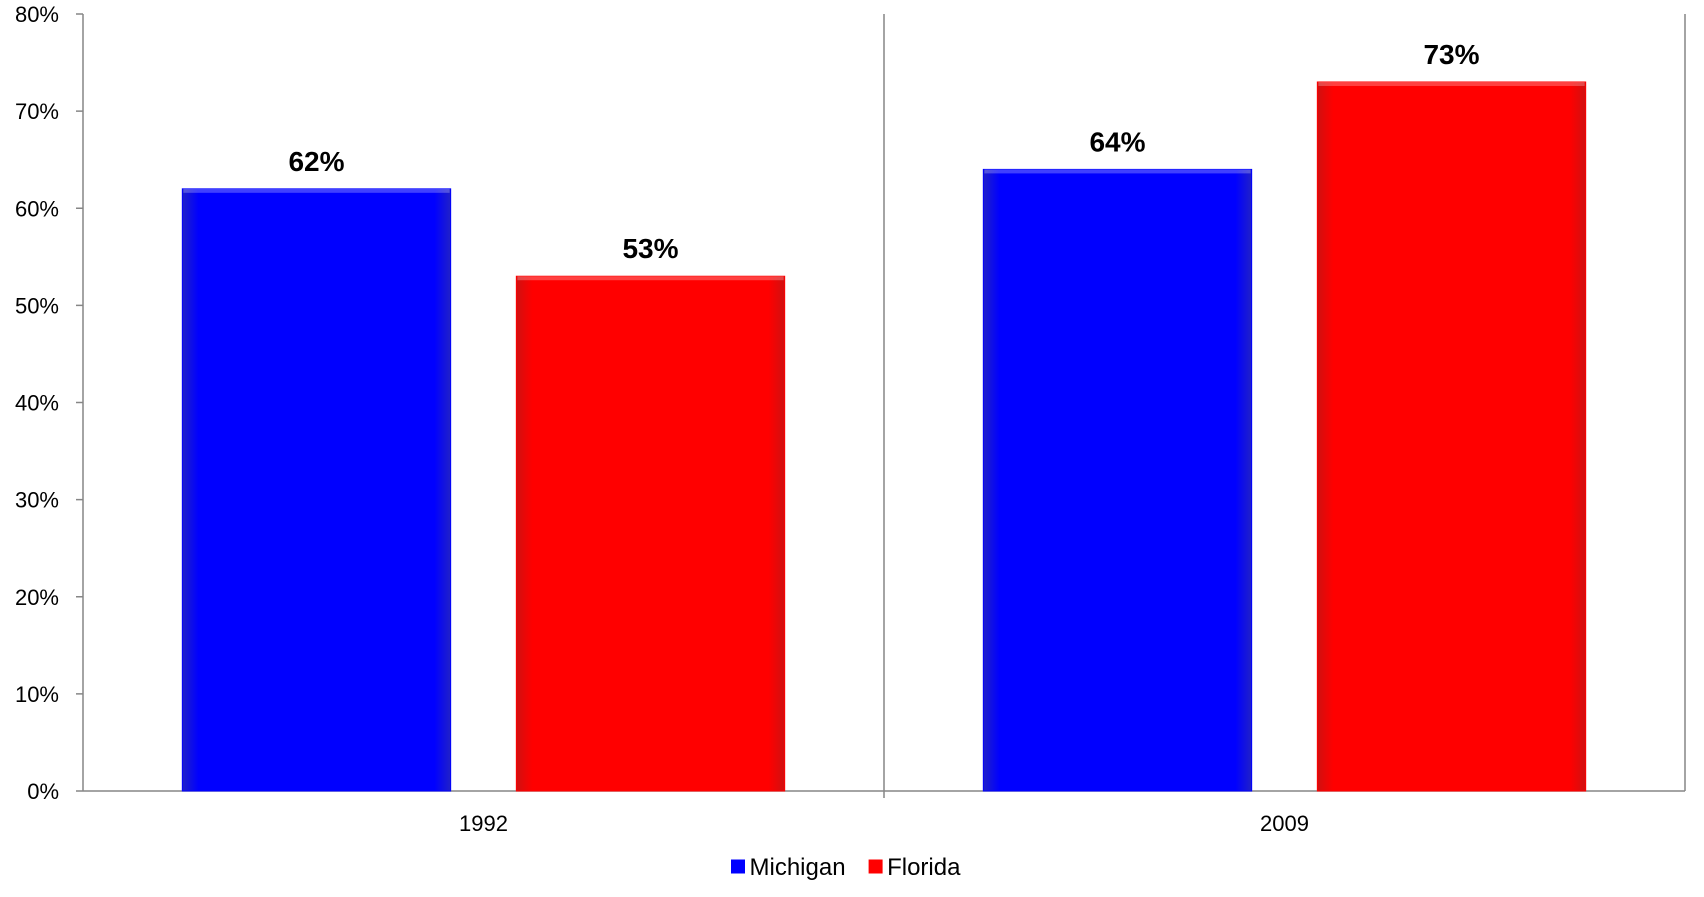 The height and width of the screenshot is (897, 1704). I want to click on y-tick-label: 30%, so click(37, 500).